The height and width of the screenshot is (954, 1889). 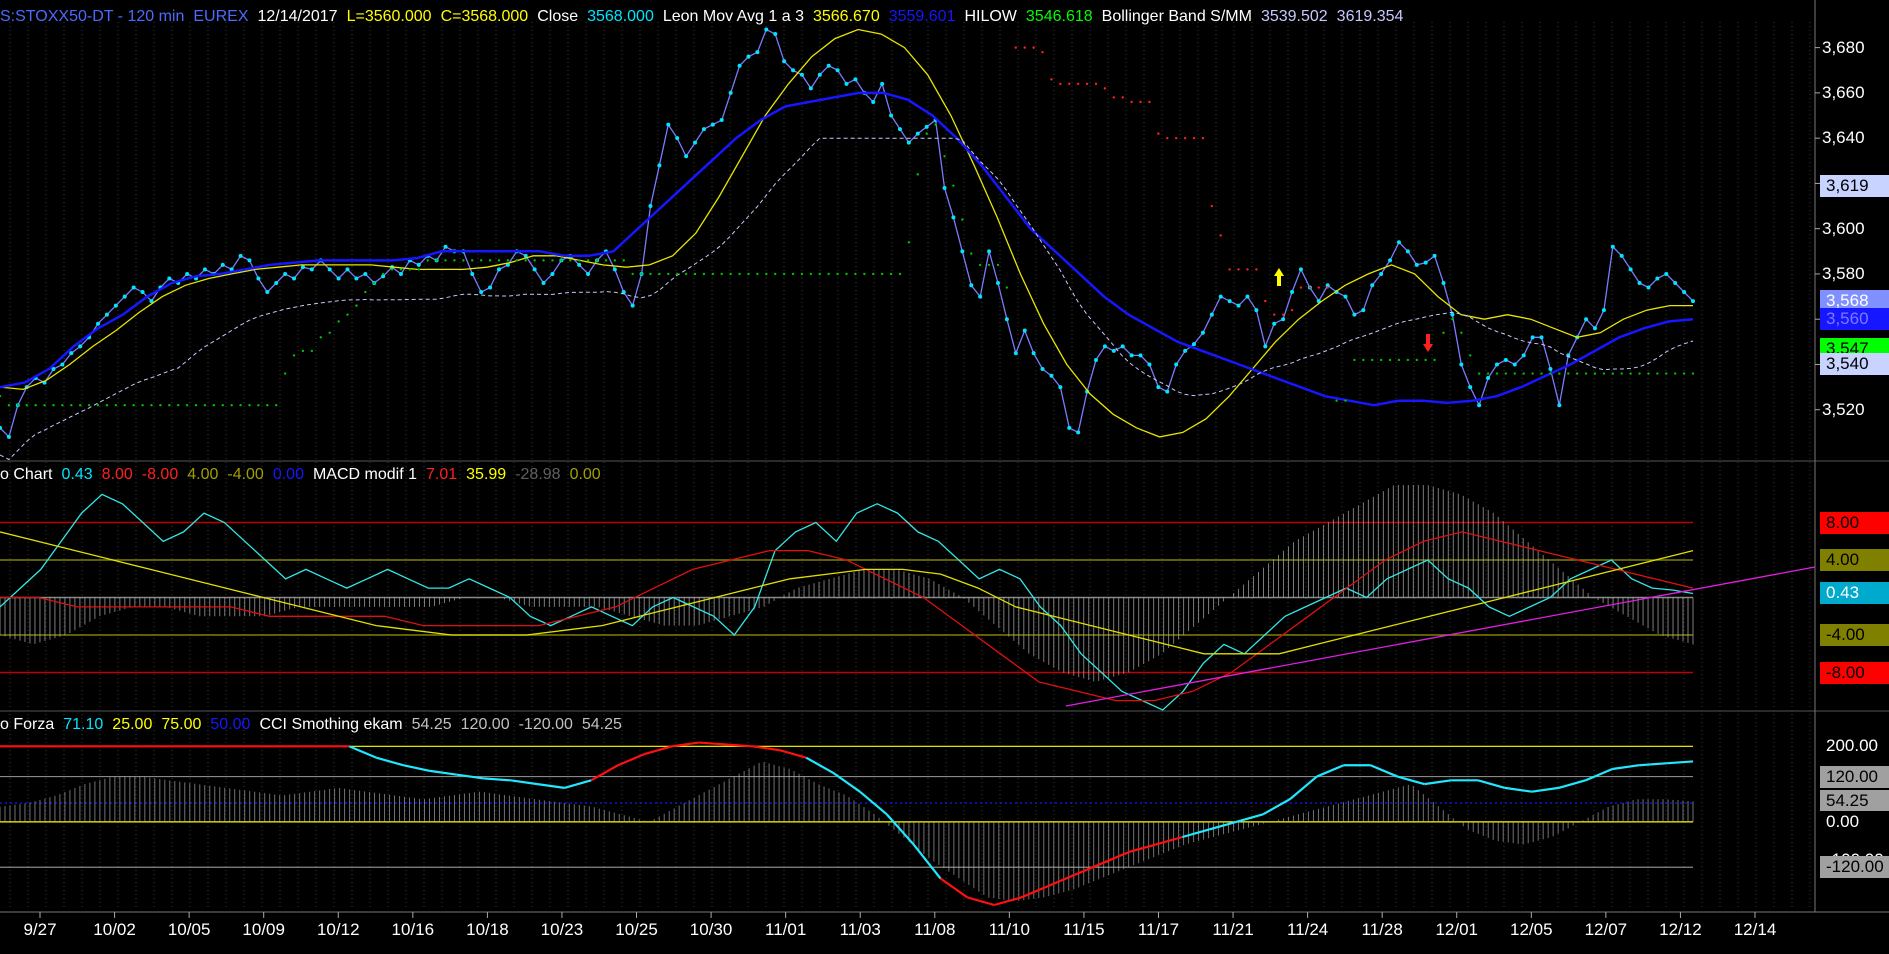 I want to click on header-item: 0.00, so click(x=288, y=474).